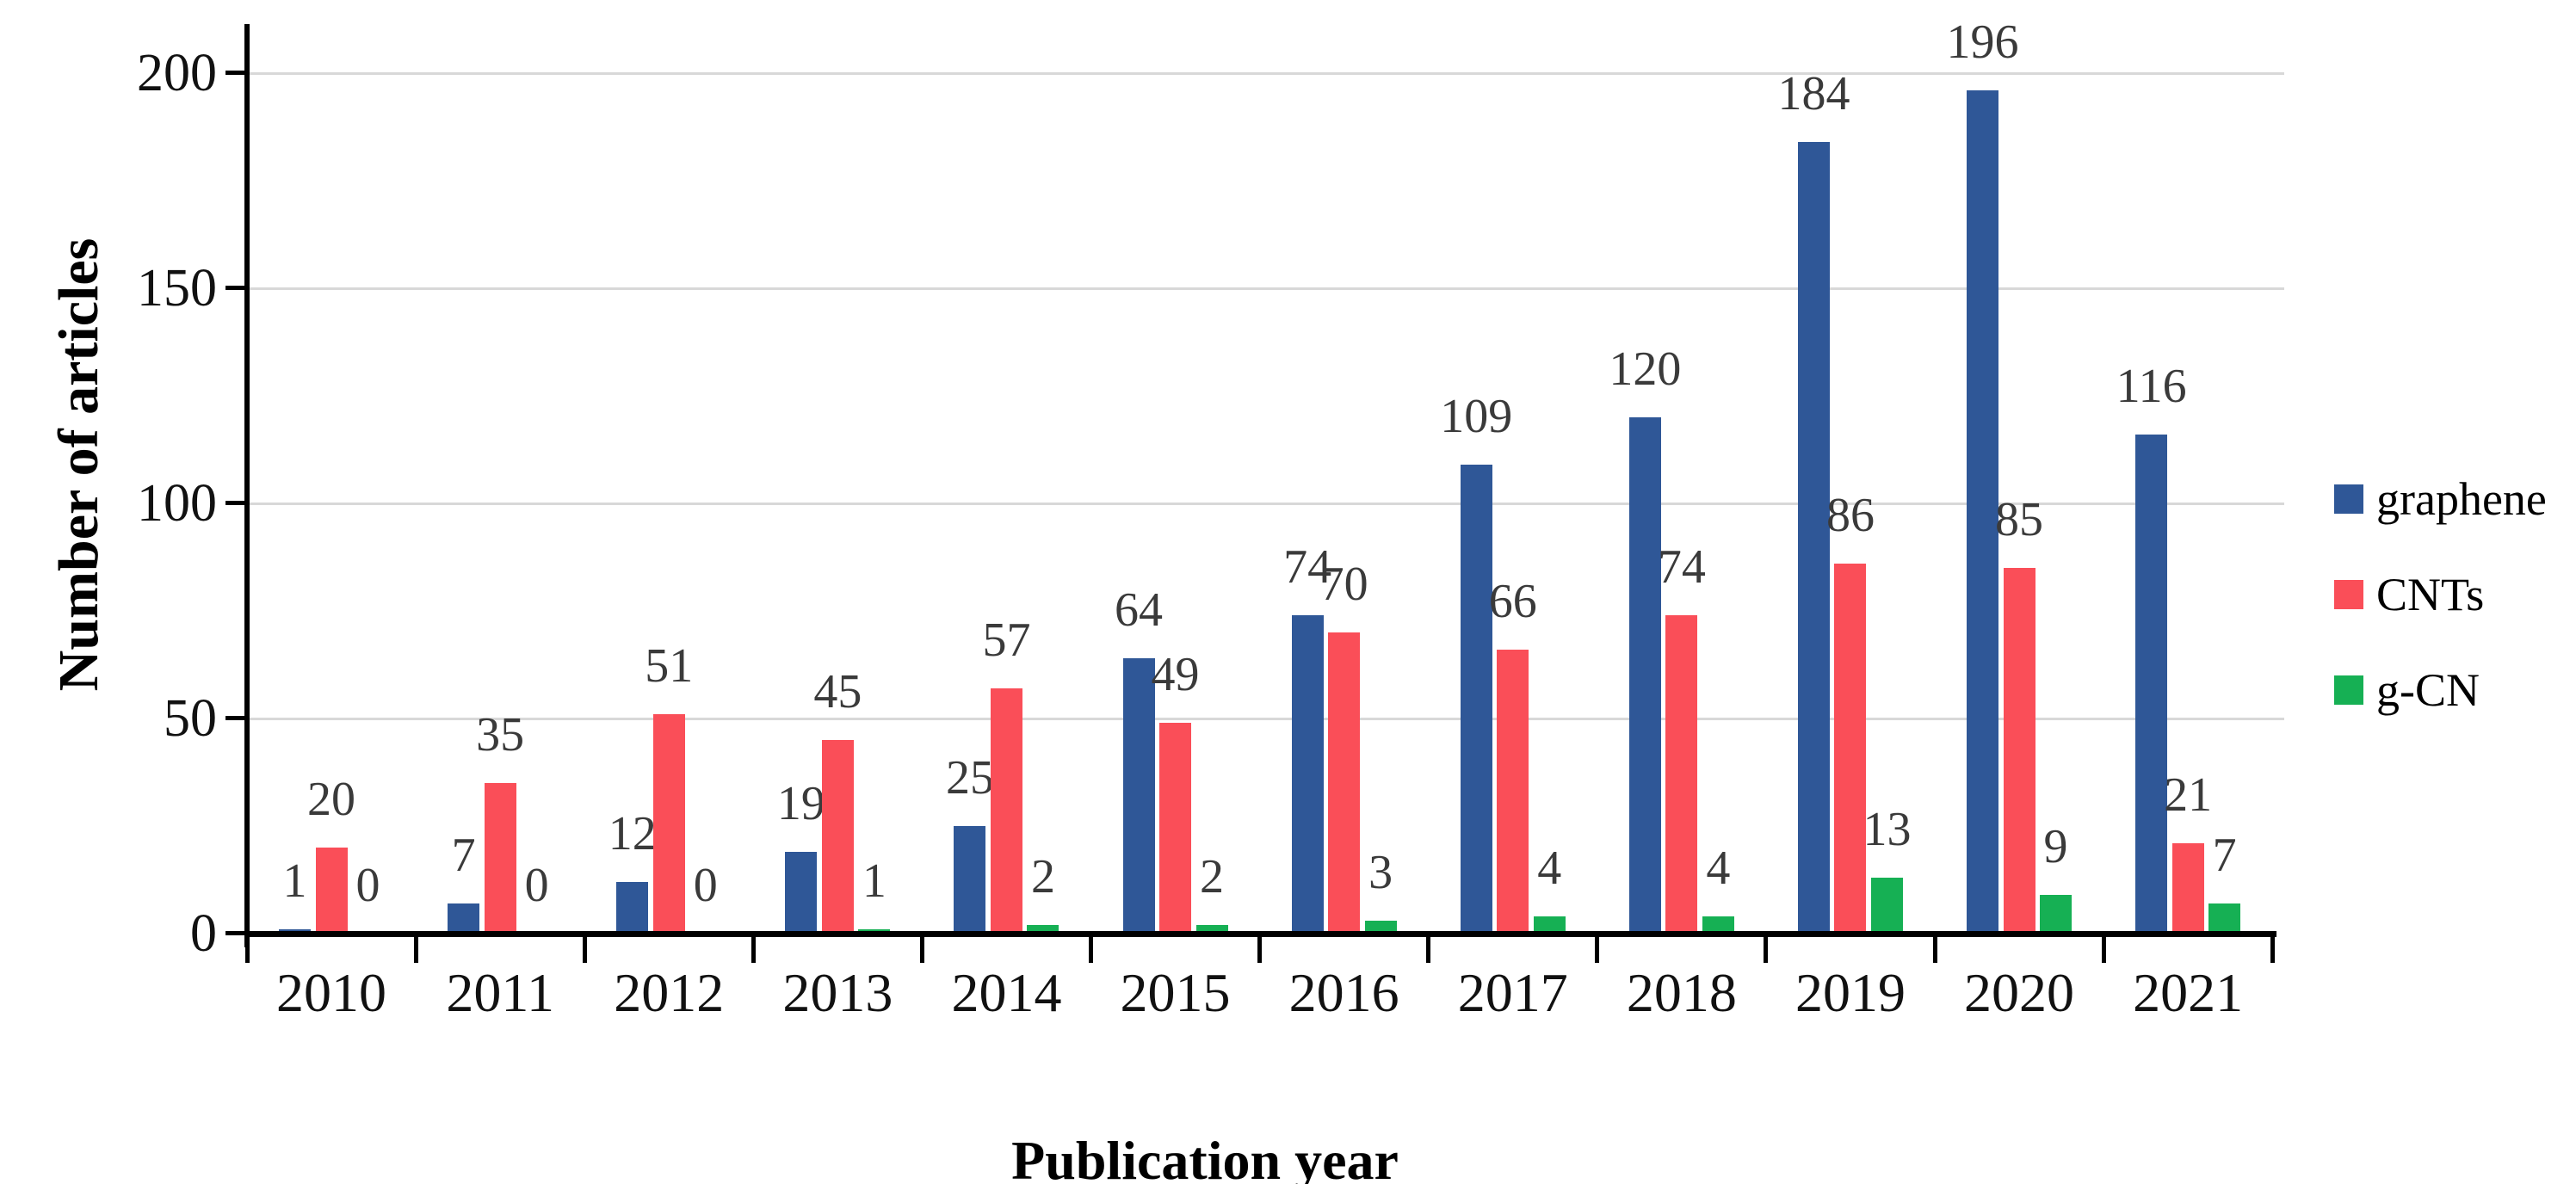  Describe the element at coordinates (2019, 519) in the screenshot. I see `bar-value-label: 85` at that location.